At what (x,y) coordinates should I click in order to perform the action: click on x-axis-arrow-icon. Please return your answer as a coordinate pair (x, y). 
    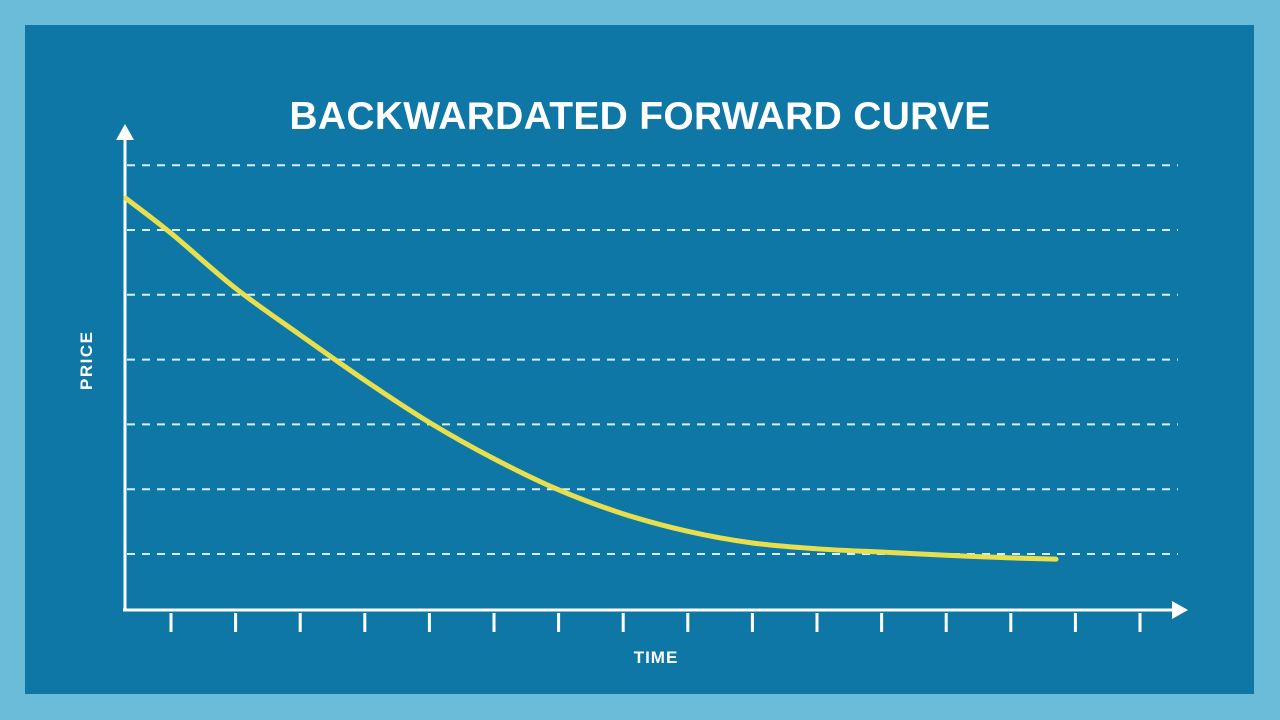
    Looking at the image, I should click on (1180, 610).